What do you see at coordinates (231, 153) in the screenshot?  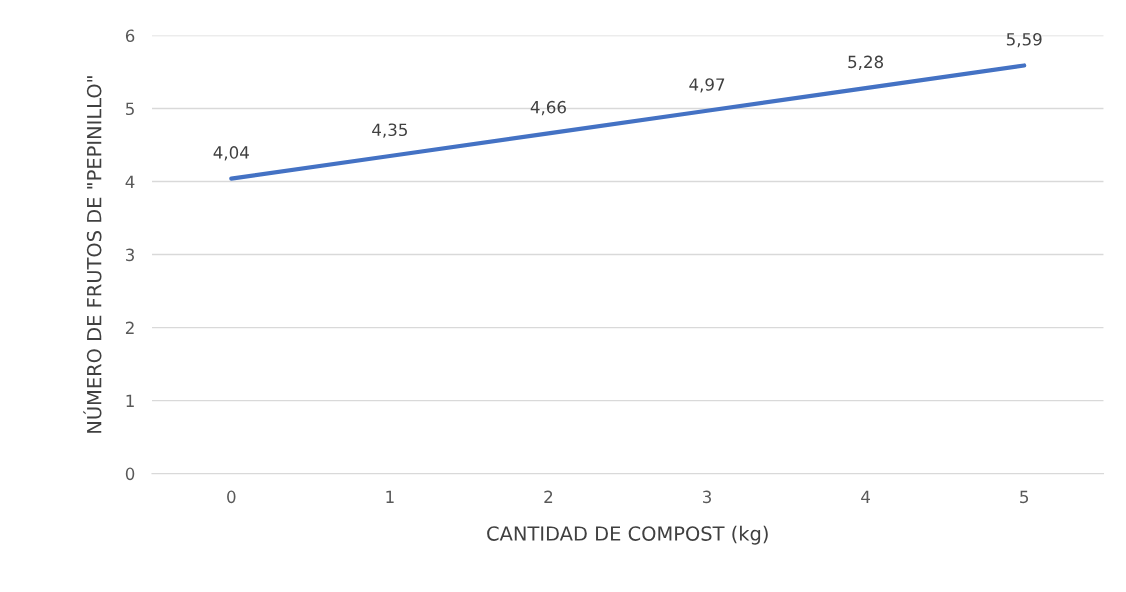 I see `data-label: 4,04` at bounding box center [231, 153].